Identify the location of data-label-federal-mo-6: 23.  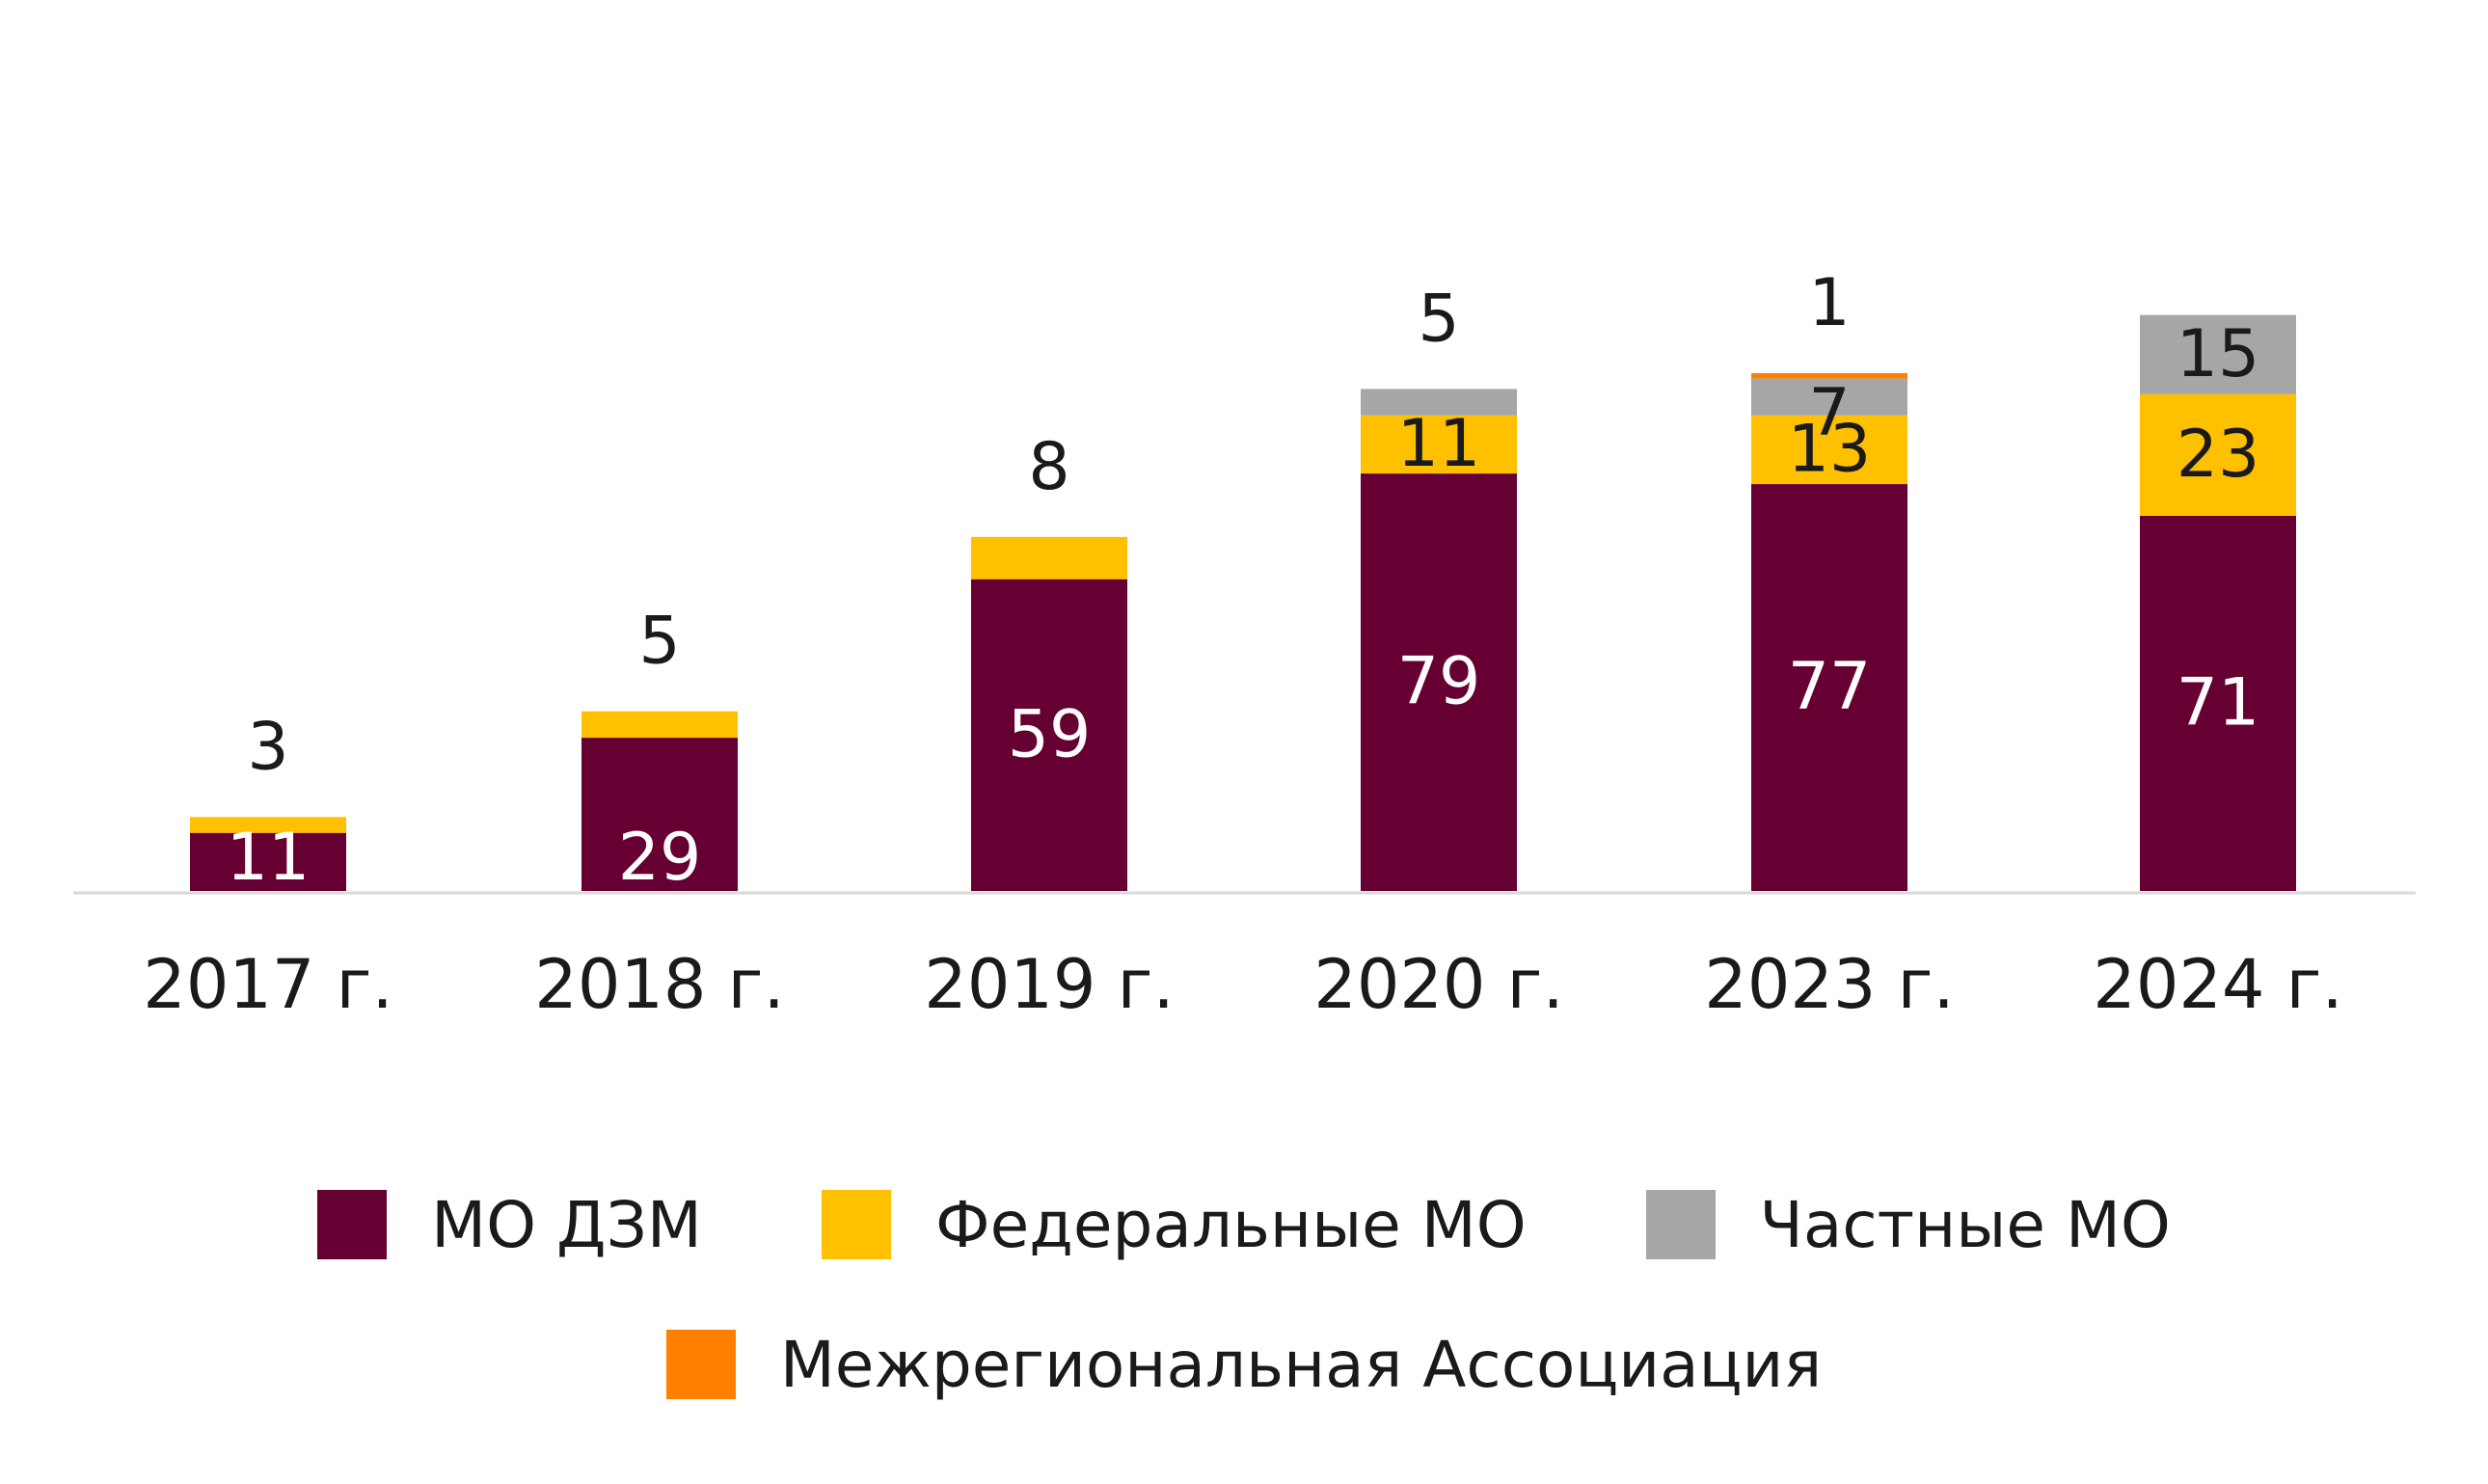
(2218, 455).